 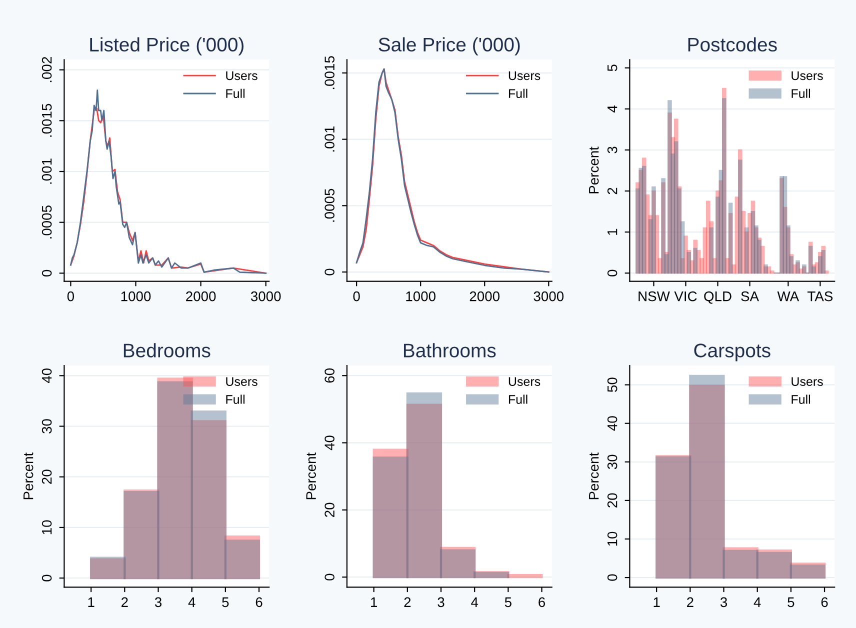 What do you see at coordinates (612, 385) in the screenshot?
I see `y-tick-label: 50` at bounding box center [612, 385].